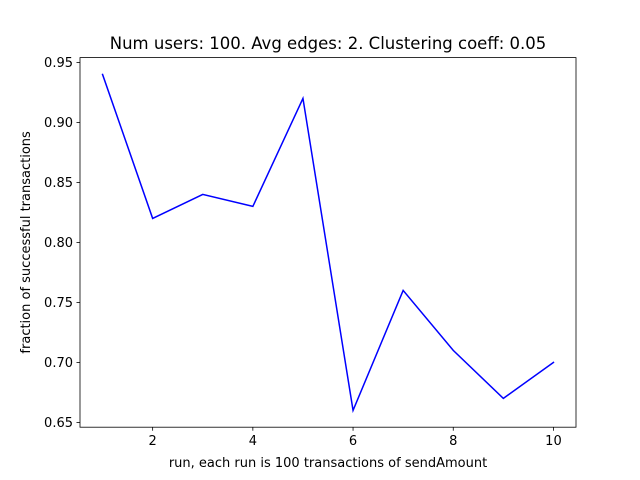  What do you see at coordinates (58, 183) in the screenshot?
I see `y-tick-label: 0.85` at bounding box center [58, 183].